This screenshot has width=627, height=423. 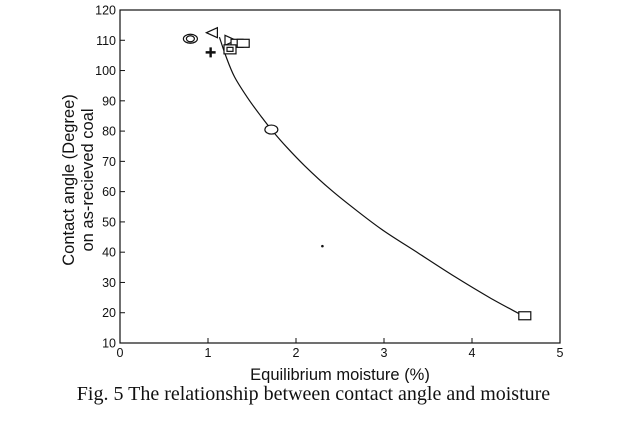 I want to click on y-tick-label: 60, so click(x=109, y=192).